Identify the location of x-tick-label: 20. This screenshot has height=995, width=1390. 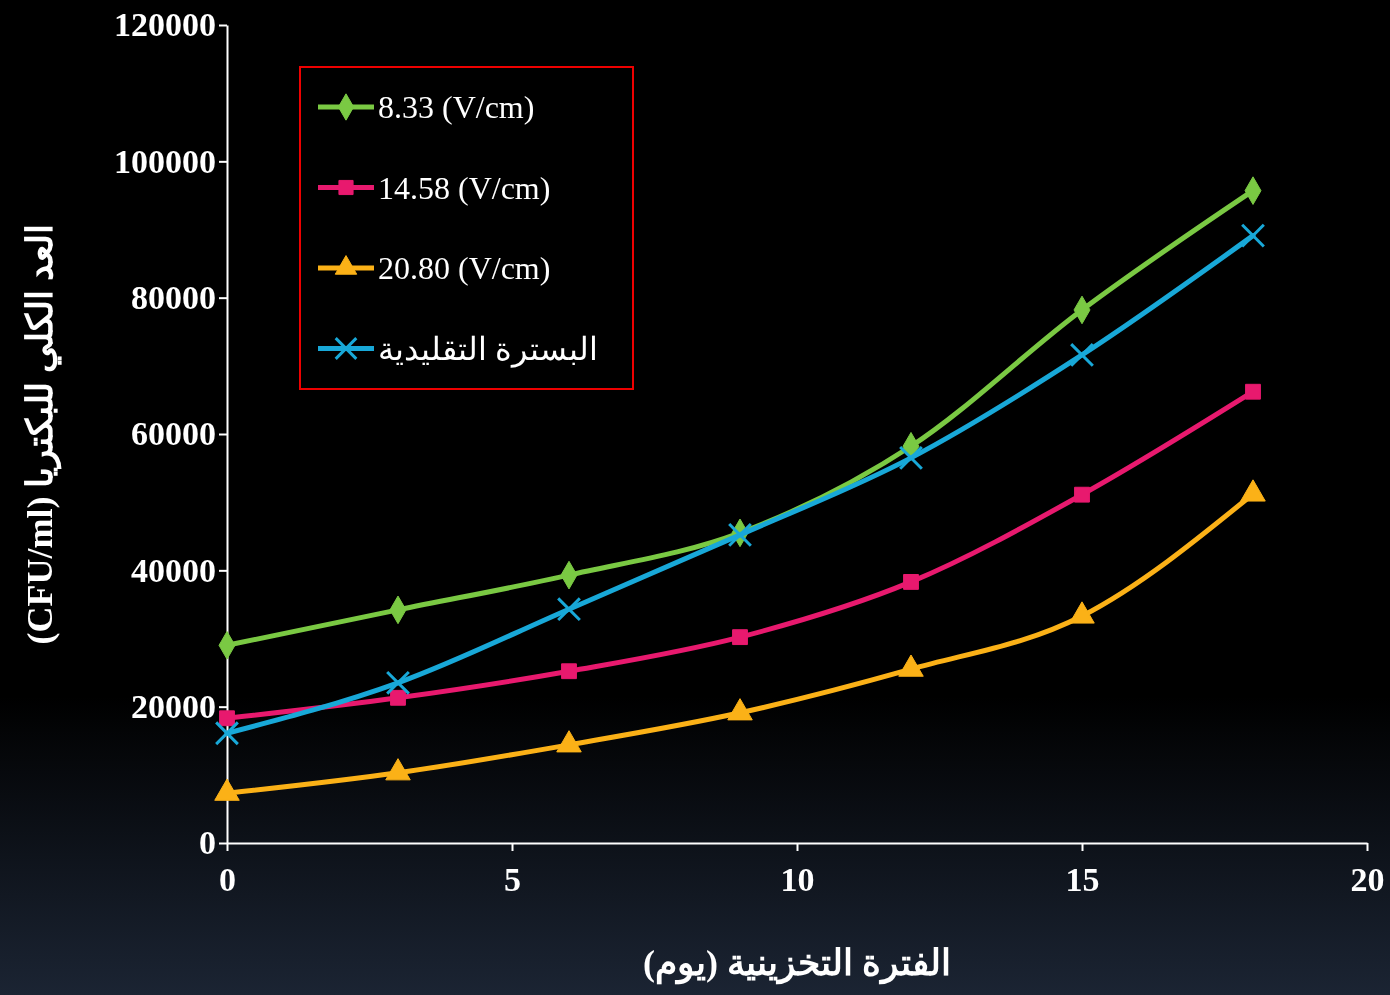
(1367, 880).